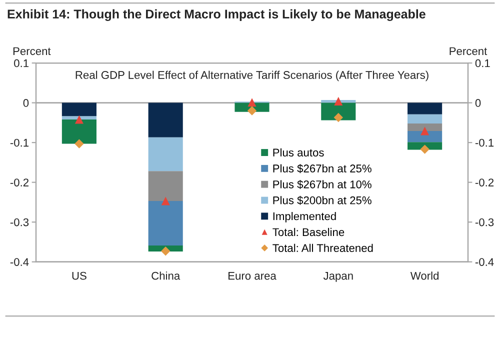 This screenshot has width=500, height=337. Describe the element at coordinates (322, 169) in the screenshot. I see `legend-label: Plus $267bn at 25%` at that location.